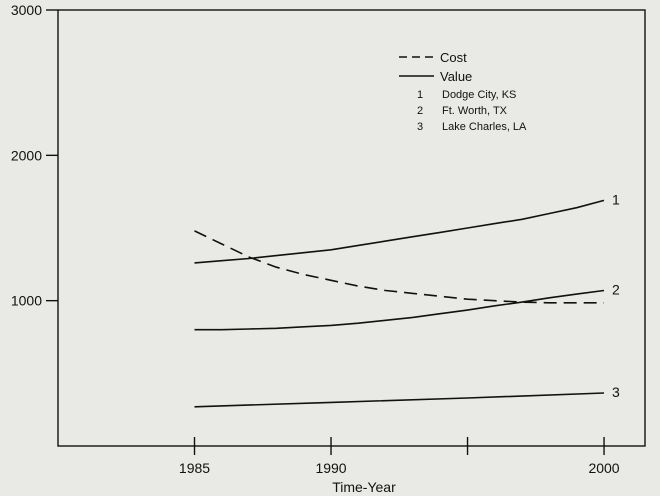  Describe the element at coordinates (399, 267) in the screenshot. I see `cost-line` at that location.